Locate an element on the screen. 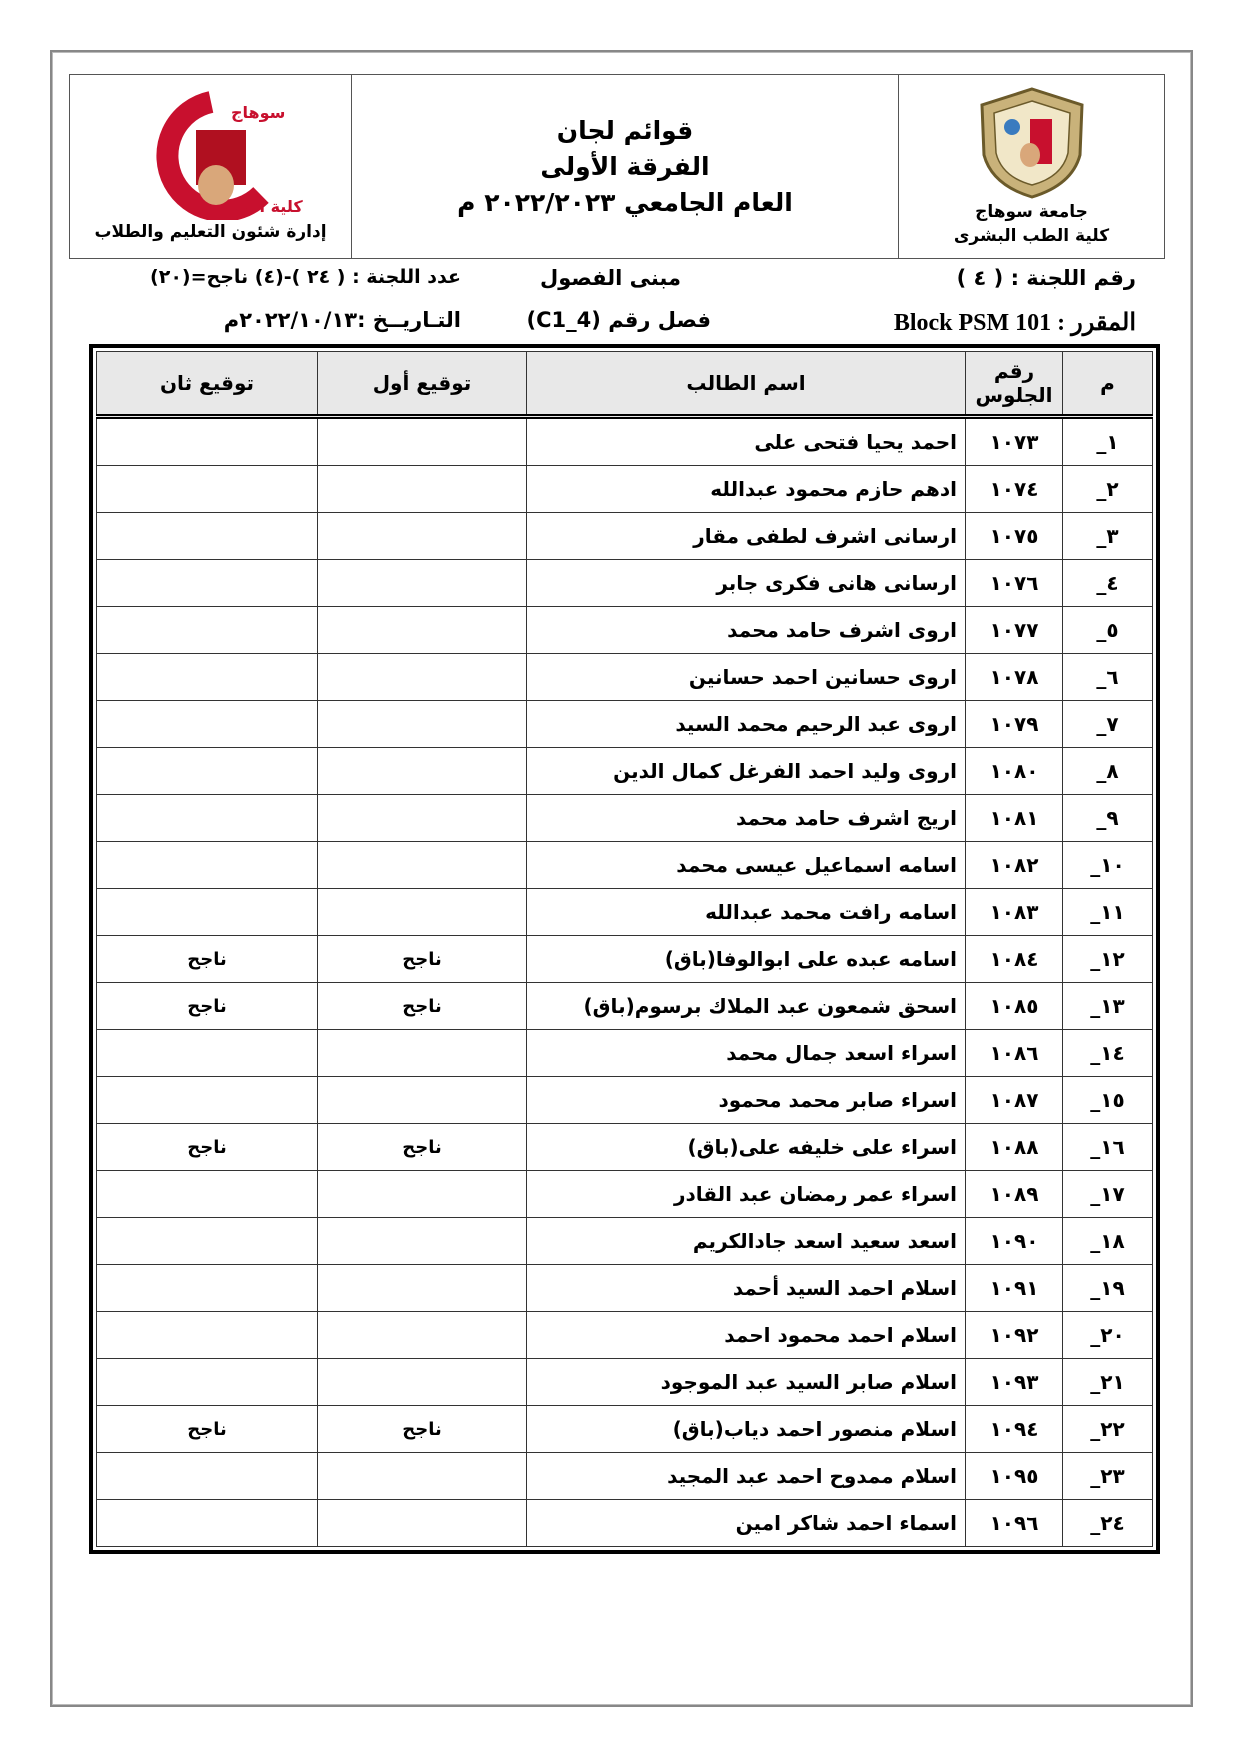  table-row: ١١_ ١٠٨٣ اسامه رافت محمد عبدالله is located at coordinates (624, 912).